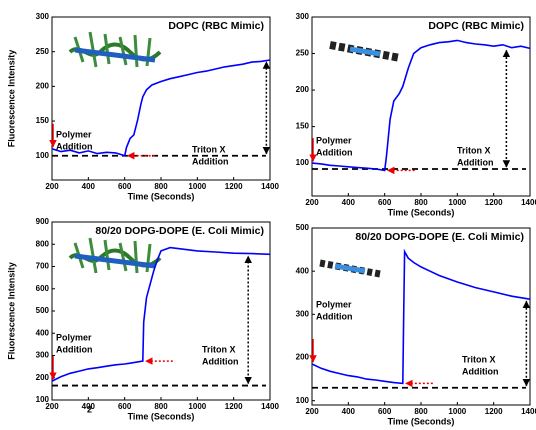 The height and width of the screenshot is (430, 536). What do you see at coordinates (43, 221) in the screenshot?
I see `y-tick-label: 900` at bounding box center [43, 221].